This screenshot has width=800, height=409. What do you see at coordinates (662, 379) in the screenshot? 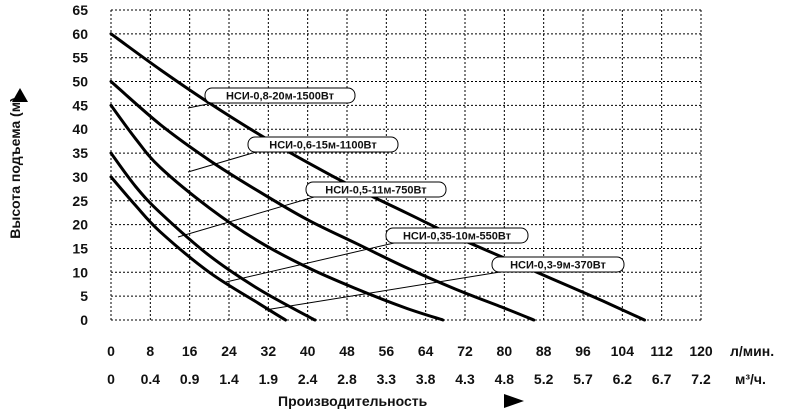
I see `x-tick-m3h-label: 6.7` at bounding box center [662, 379].